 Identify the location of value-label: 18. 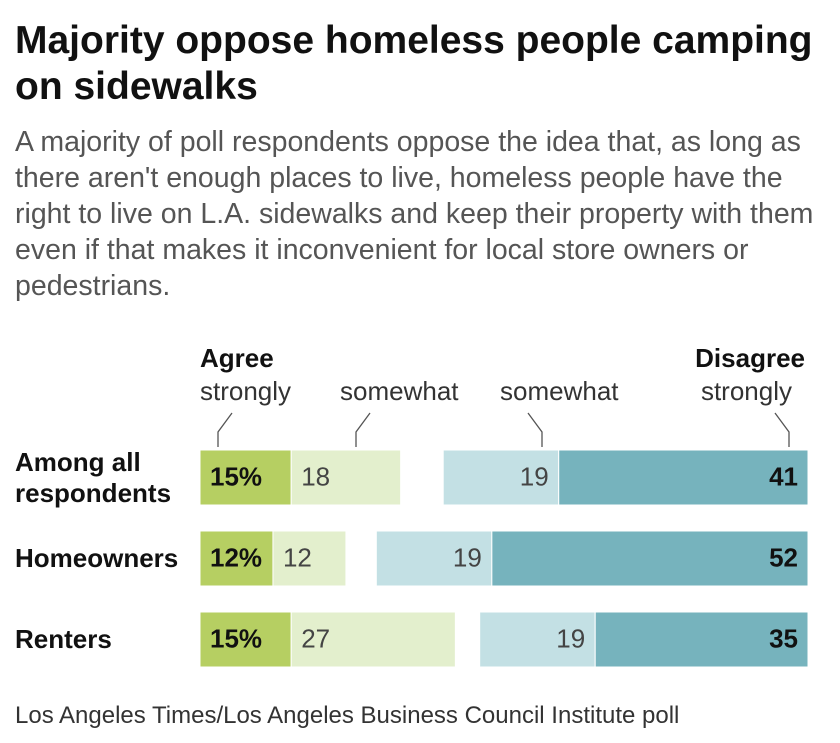
(315, 476).